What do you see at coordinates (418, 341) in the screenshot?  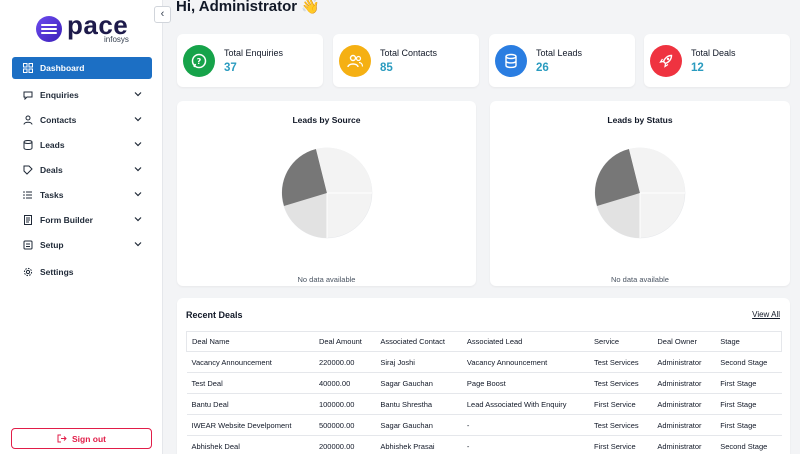 I see `column-header: Associated Contact` at bounding box center [418, 341].